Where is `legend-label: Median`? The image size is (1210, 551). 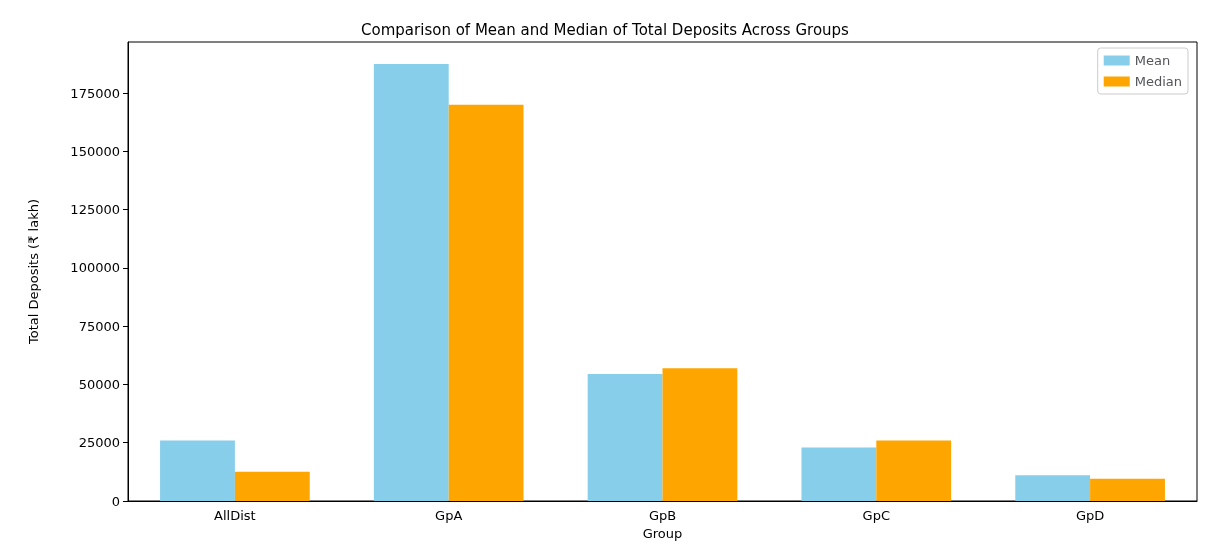
legend-label: Median is located at coordinates (1158, 81).